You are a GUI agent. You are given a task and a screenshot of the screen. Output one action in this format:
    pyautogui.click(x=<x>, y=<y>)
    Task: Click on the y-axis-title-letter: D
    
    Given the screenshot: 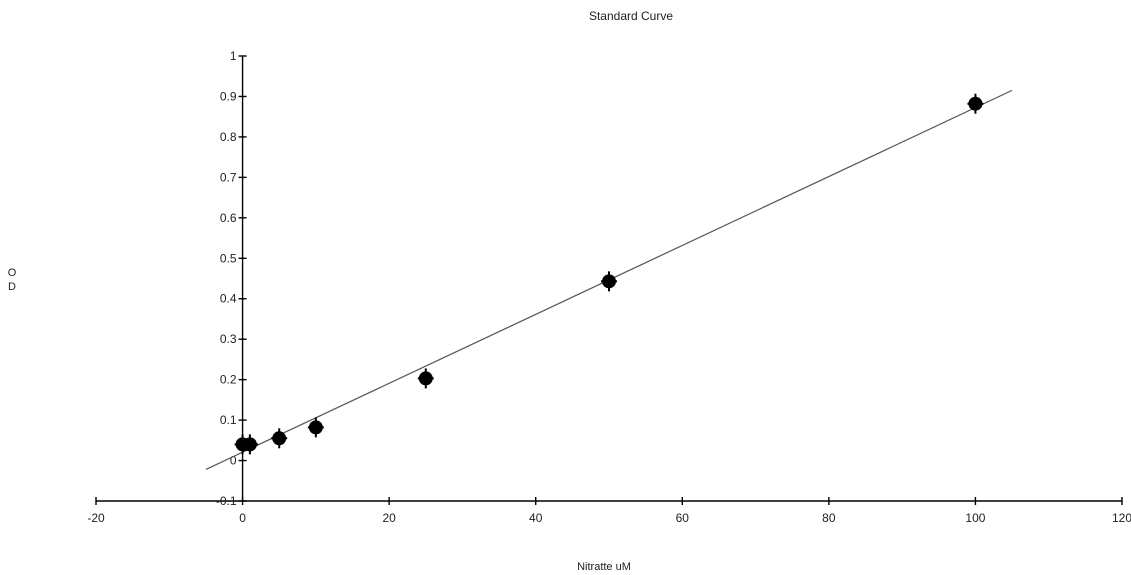 What is the action you would take?
    pyautogui.click(x=12, y=287)
    